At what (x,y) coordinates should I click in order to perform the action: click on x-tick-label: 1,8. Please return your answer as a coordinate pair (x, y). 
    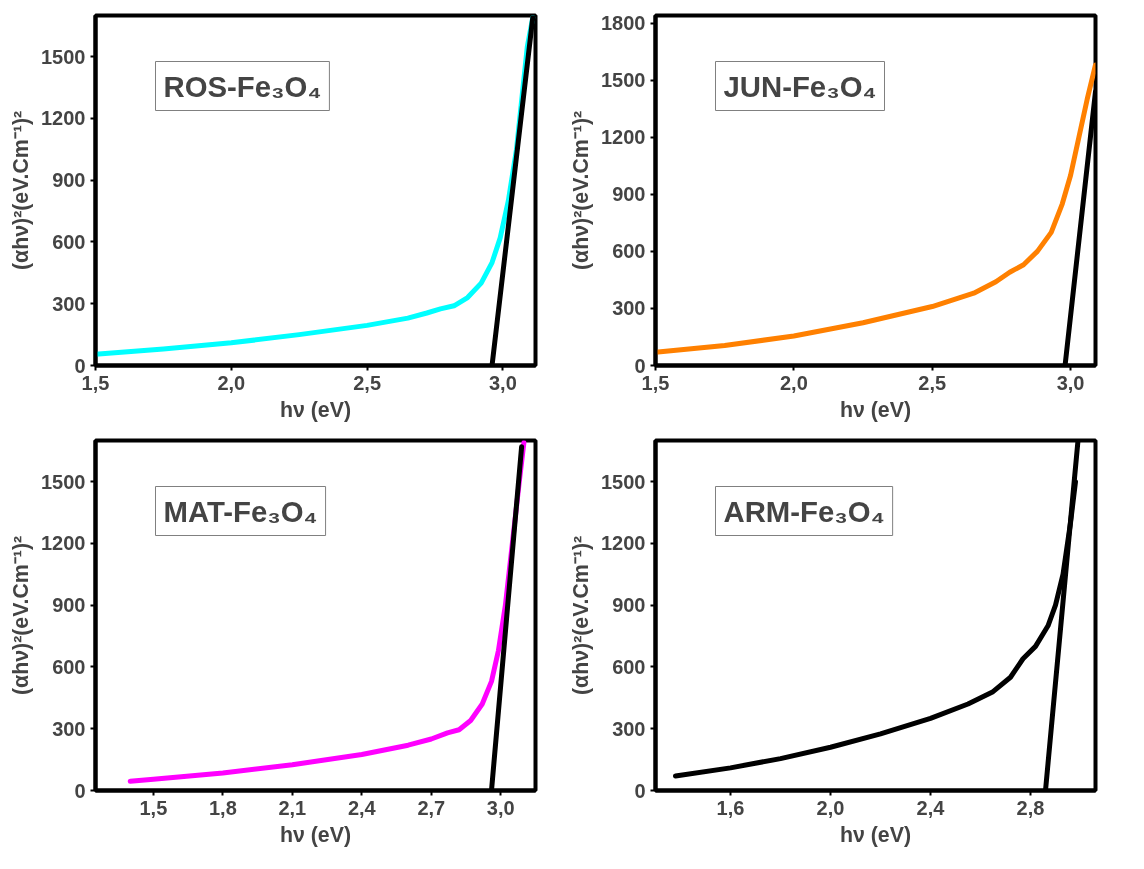
    Looking at the image, I should click on (222, 807).